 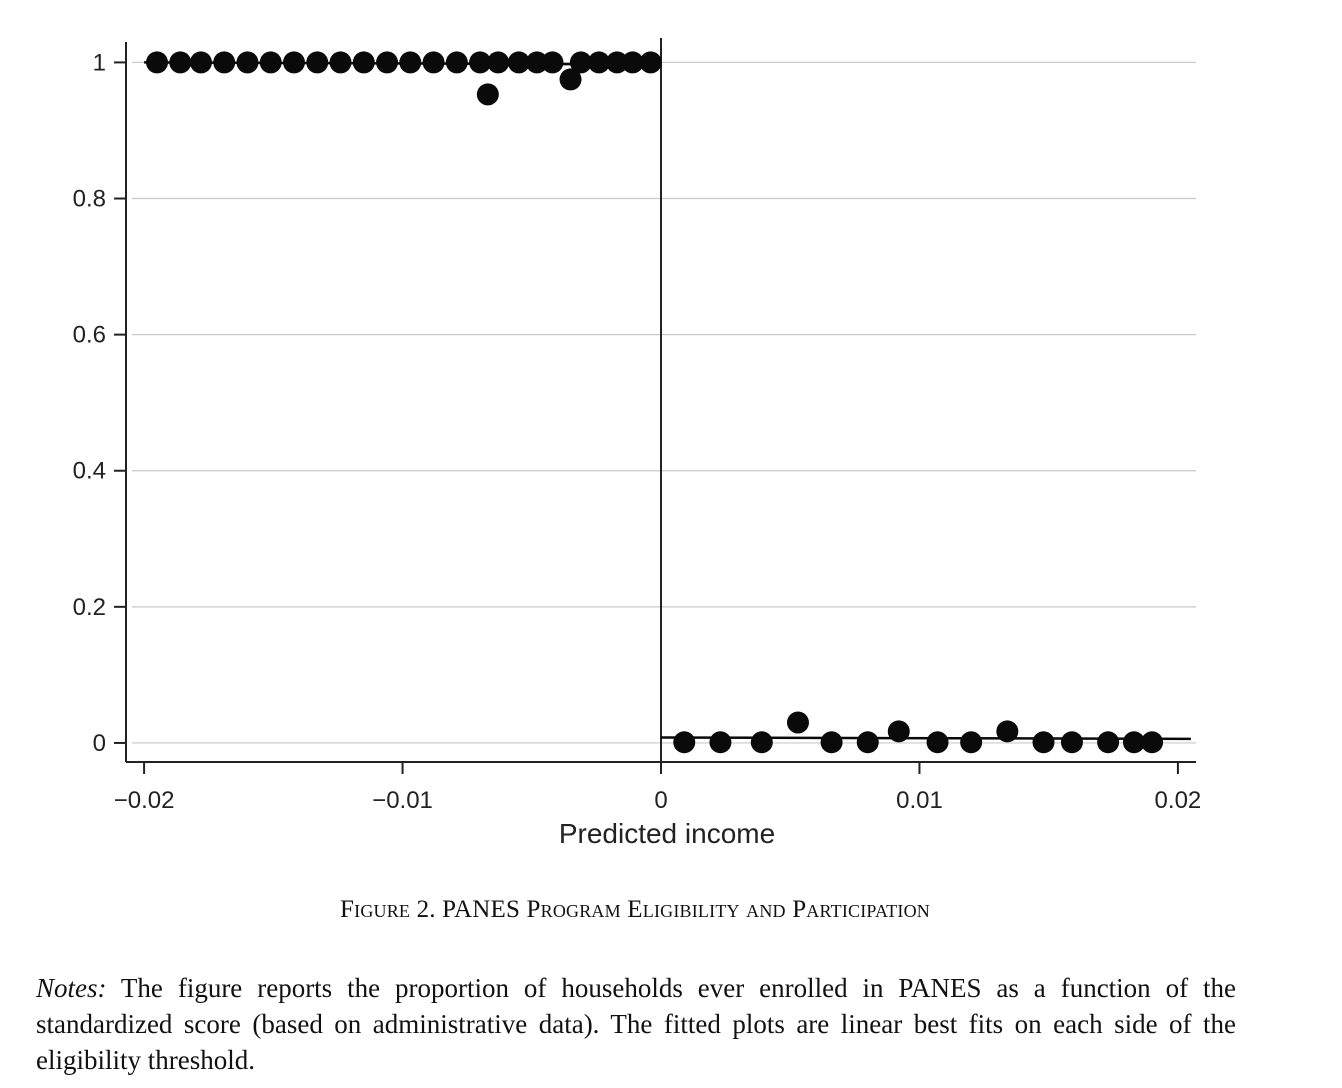 What do you see at coordinates (919, 800) in the screenshot?
I see `x-tick-label-3: 0.01` at bounding box center [919, 800].